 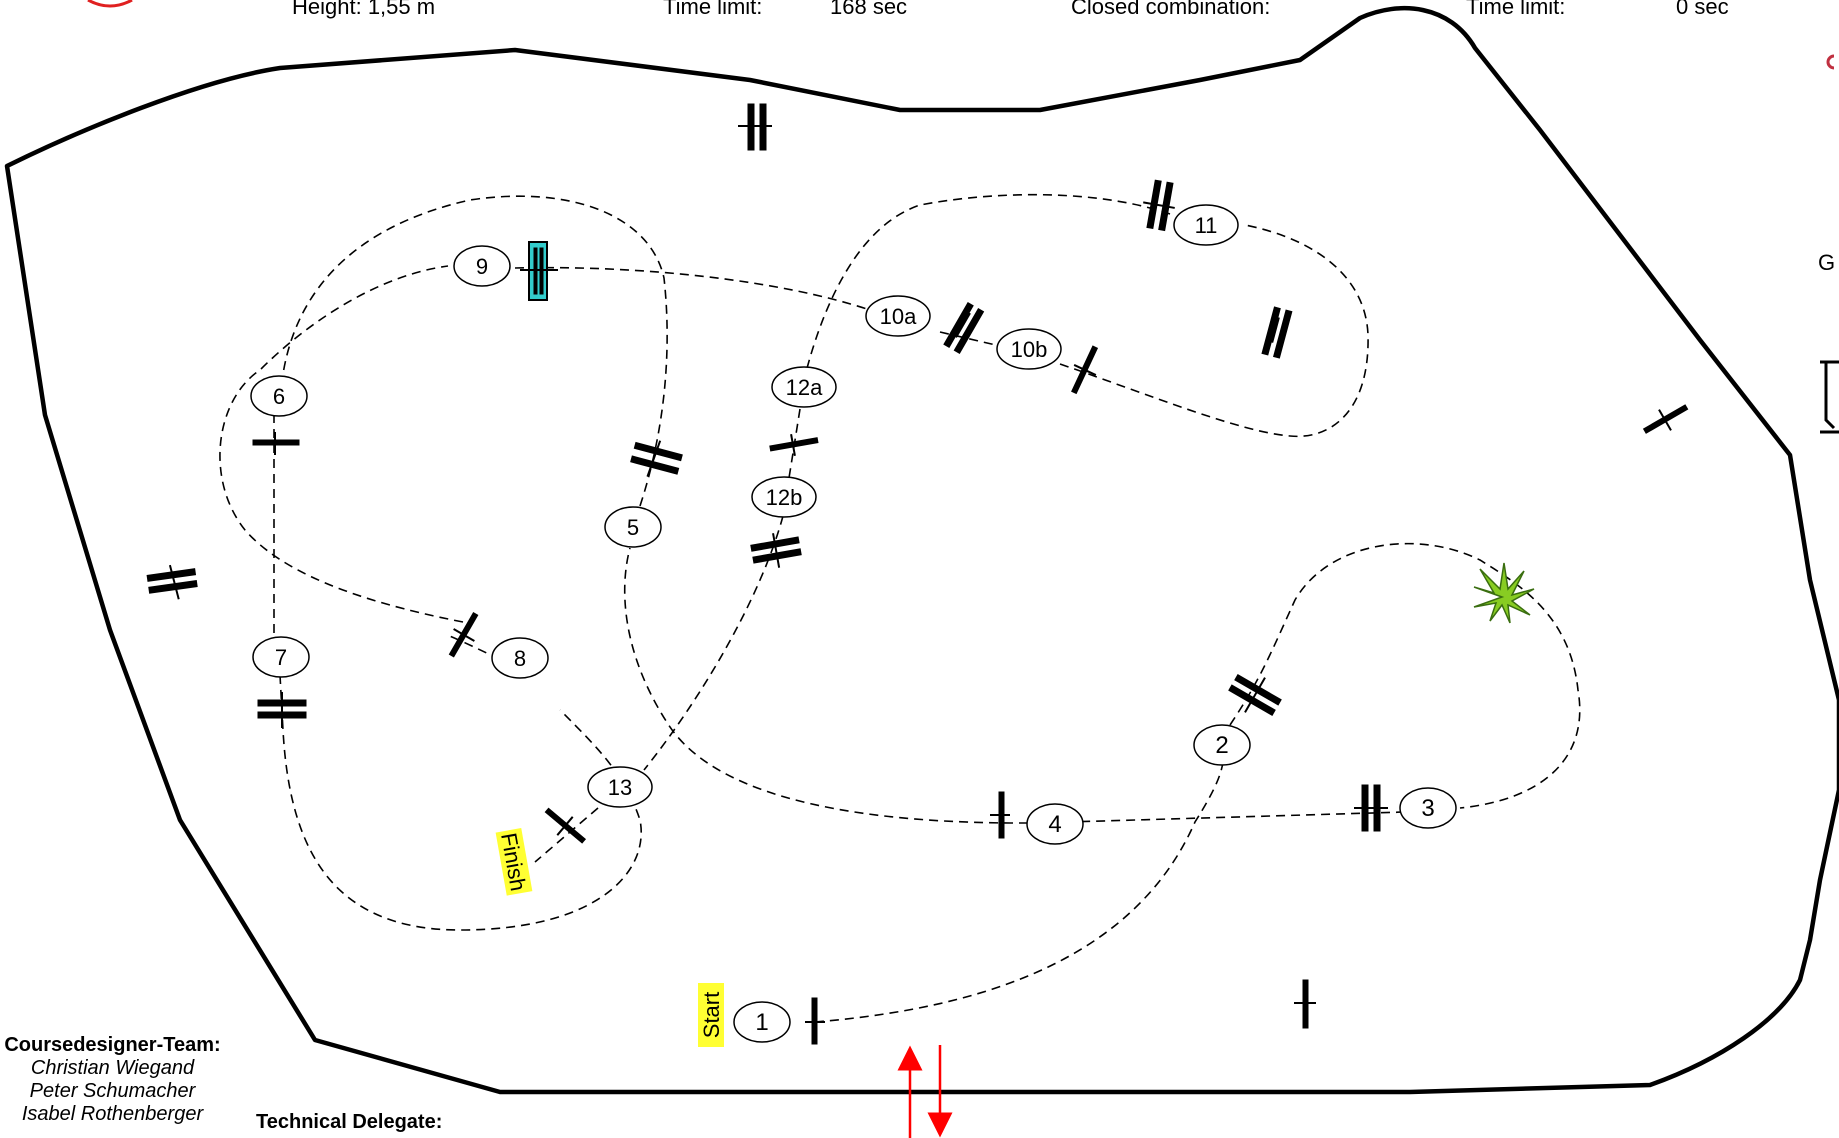 I want to click on entry-exit-arrows, so click(x=925, y=1091).